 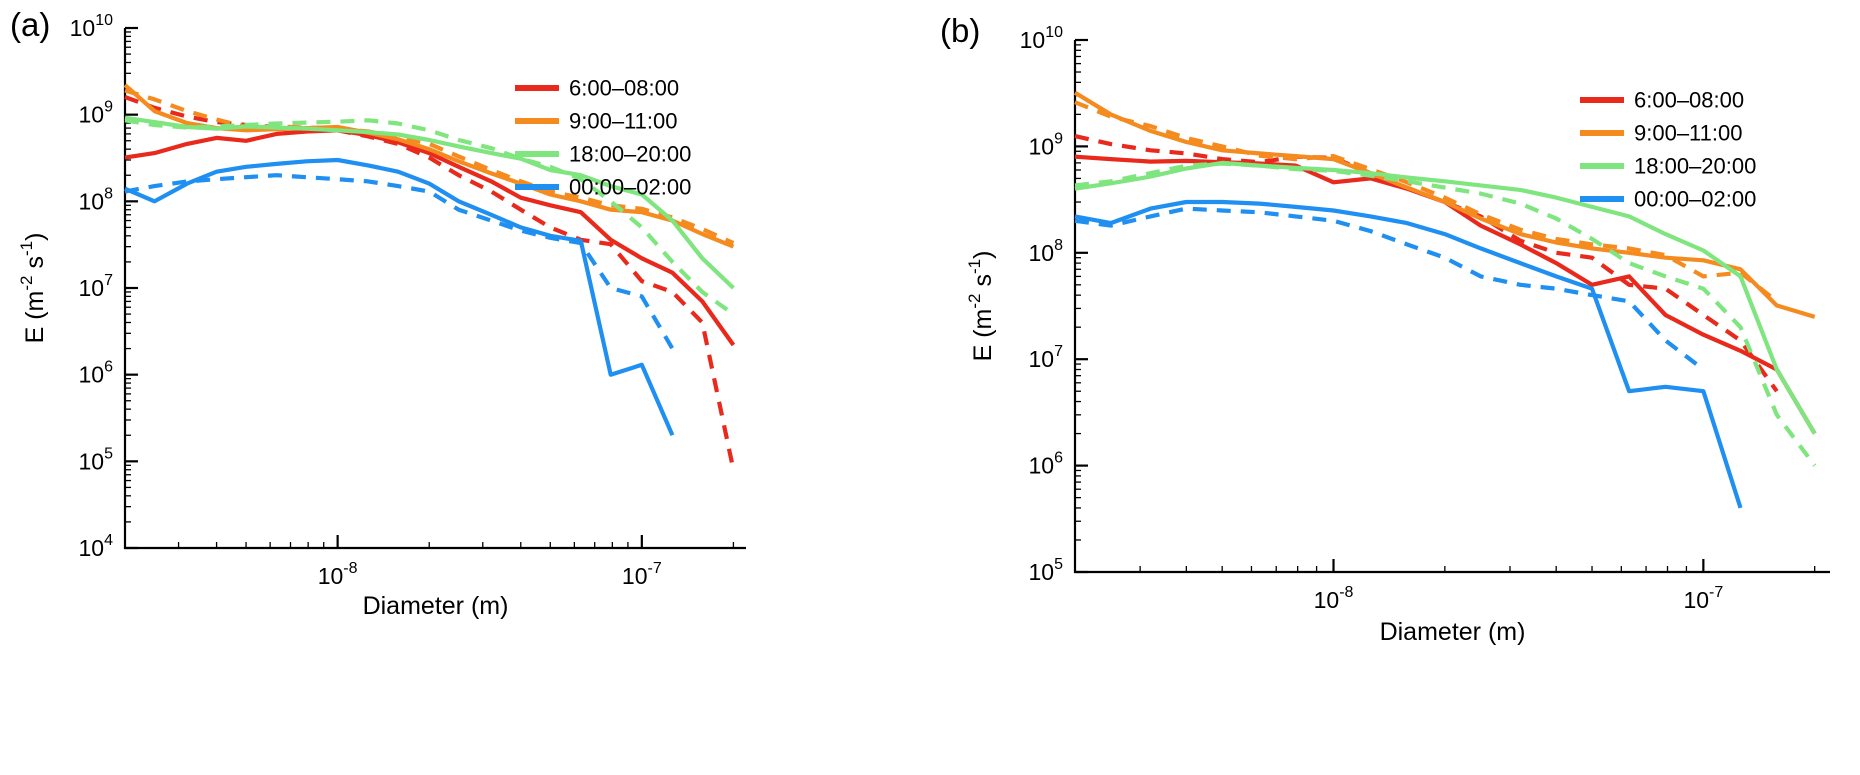 I want to click on panel-a-label: (a), so click(x=30, y=24).